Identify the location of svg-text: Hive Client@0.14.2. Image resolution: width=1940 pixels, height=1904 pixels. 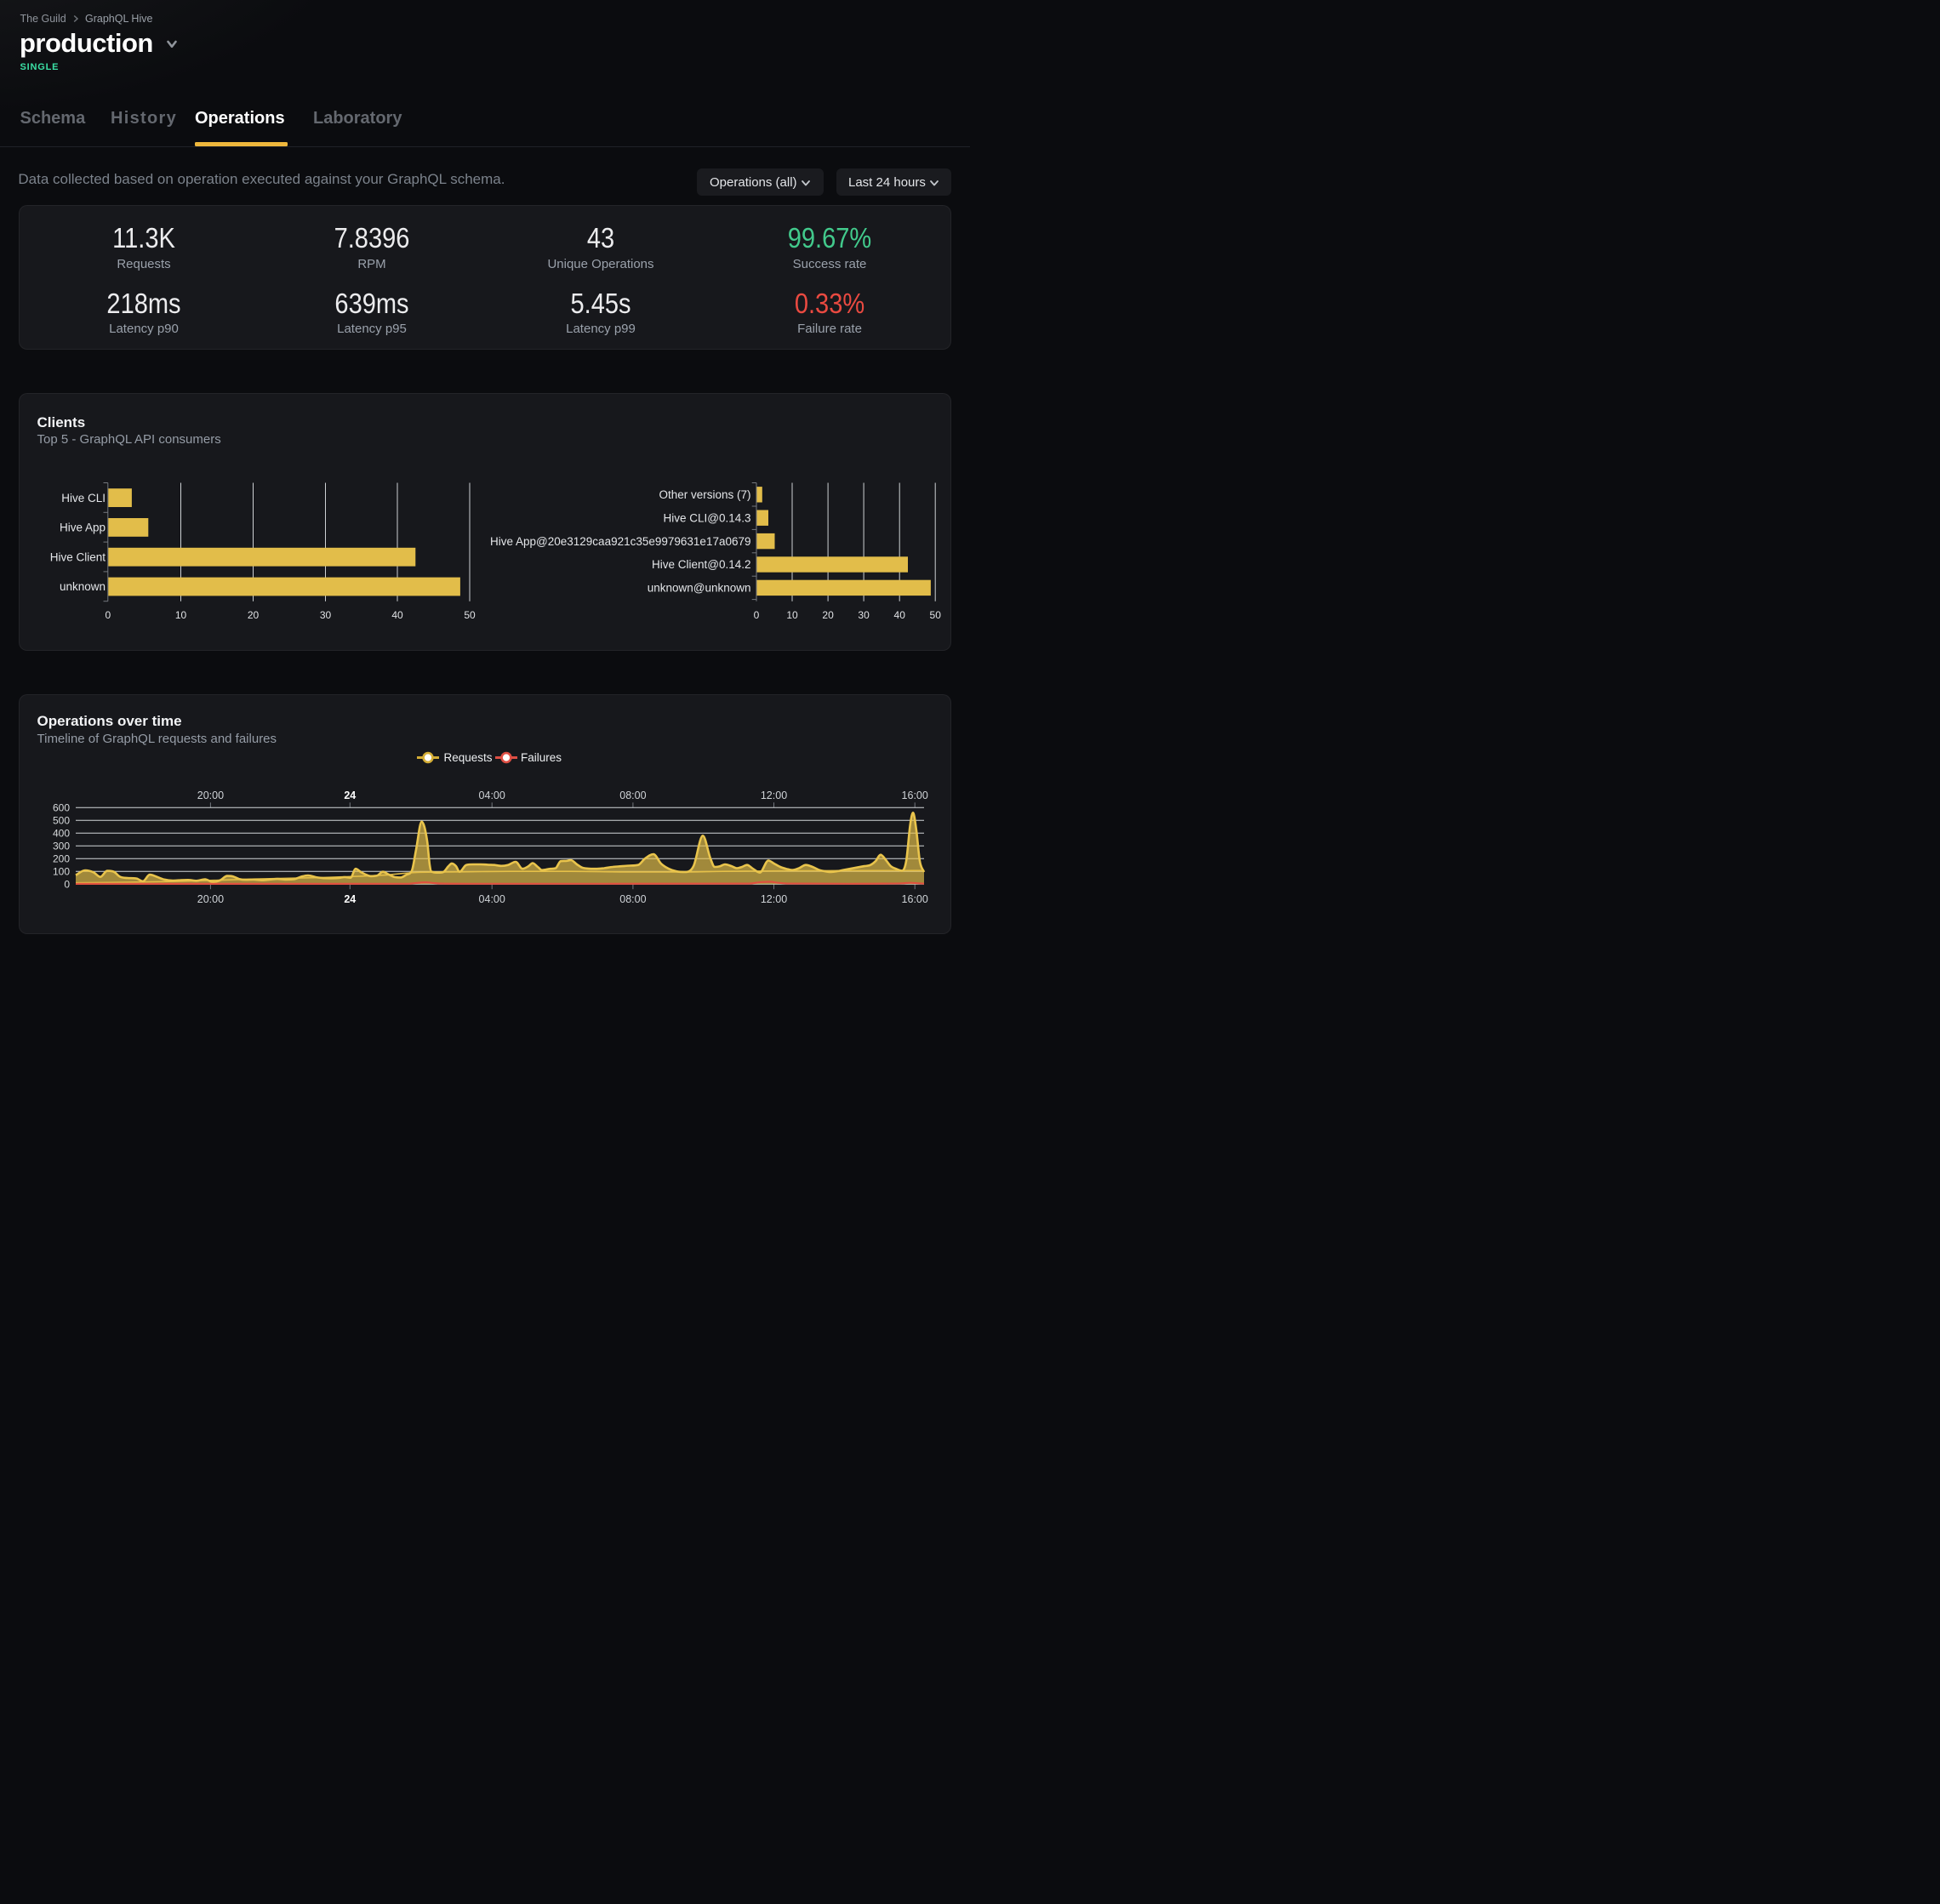
(701, 564).